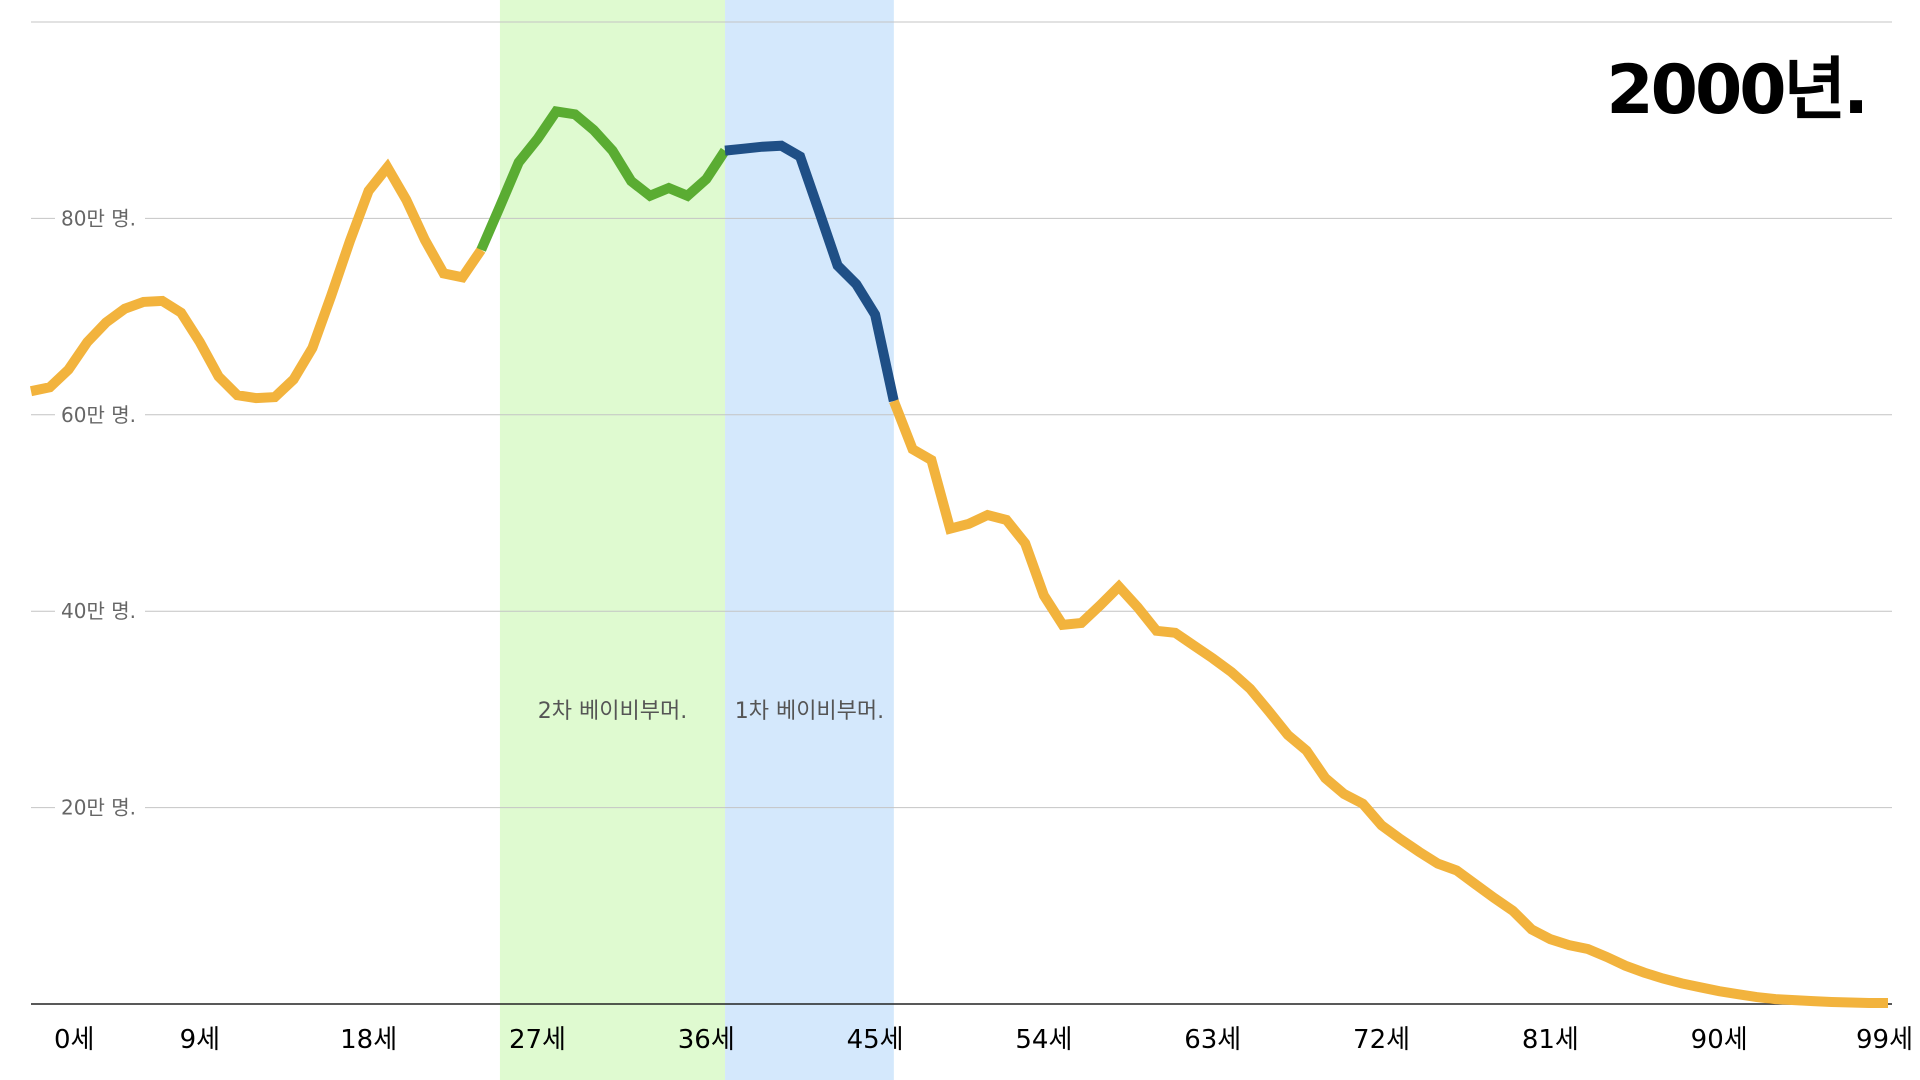 This screenshot has width=1920, height=1080. What do you see at coordinates (74, 1040) in the screenshot?
I see `xtick-label-0: 0세` at bounding box center [74, 1040].